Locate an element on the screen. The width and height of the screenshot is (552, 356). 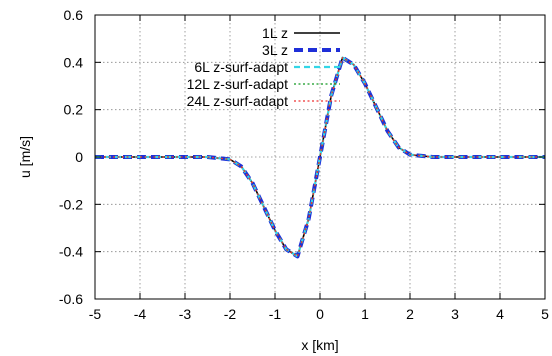
y-tick-label: -0.2 is located at coordinates (71, 204).